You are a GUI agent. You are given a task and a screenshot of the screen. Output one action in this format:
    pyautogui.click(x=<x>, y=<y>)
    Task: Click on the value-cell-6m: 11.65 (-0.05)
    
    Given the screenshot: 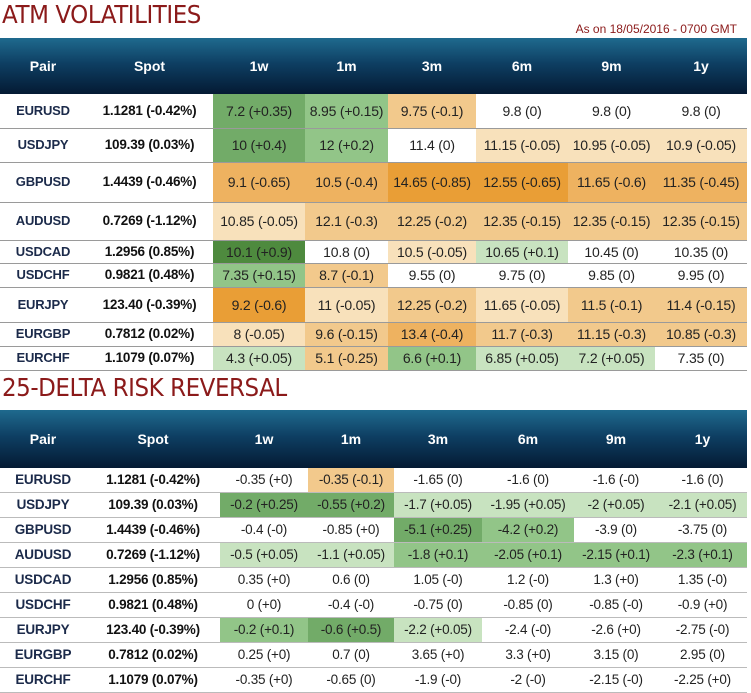 What is the action you would take?
    pyautogui.click(x=522, y=304)
    